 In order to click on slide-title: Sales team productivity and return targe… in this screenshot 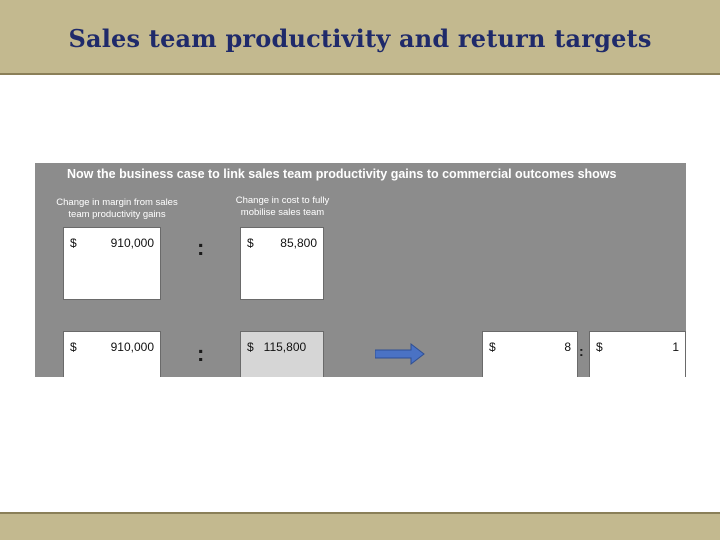, I will do `click(360, 38)`.